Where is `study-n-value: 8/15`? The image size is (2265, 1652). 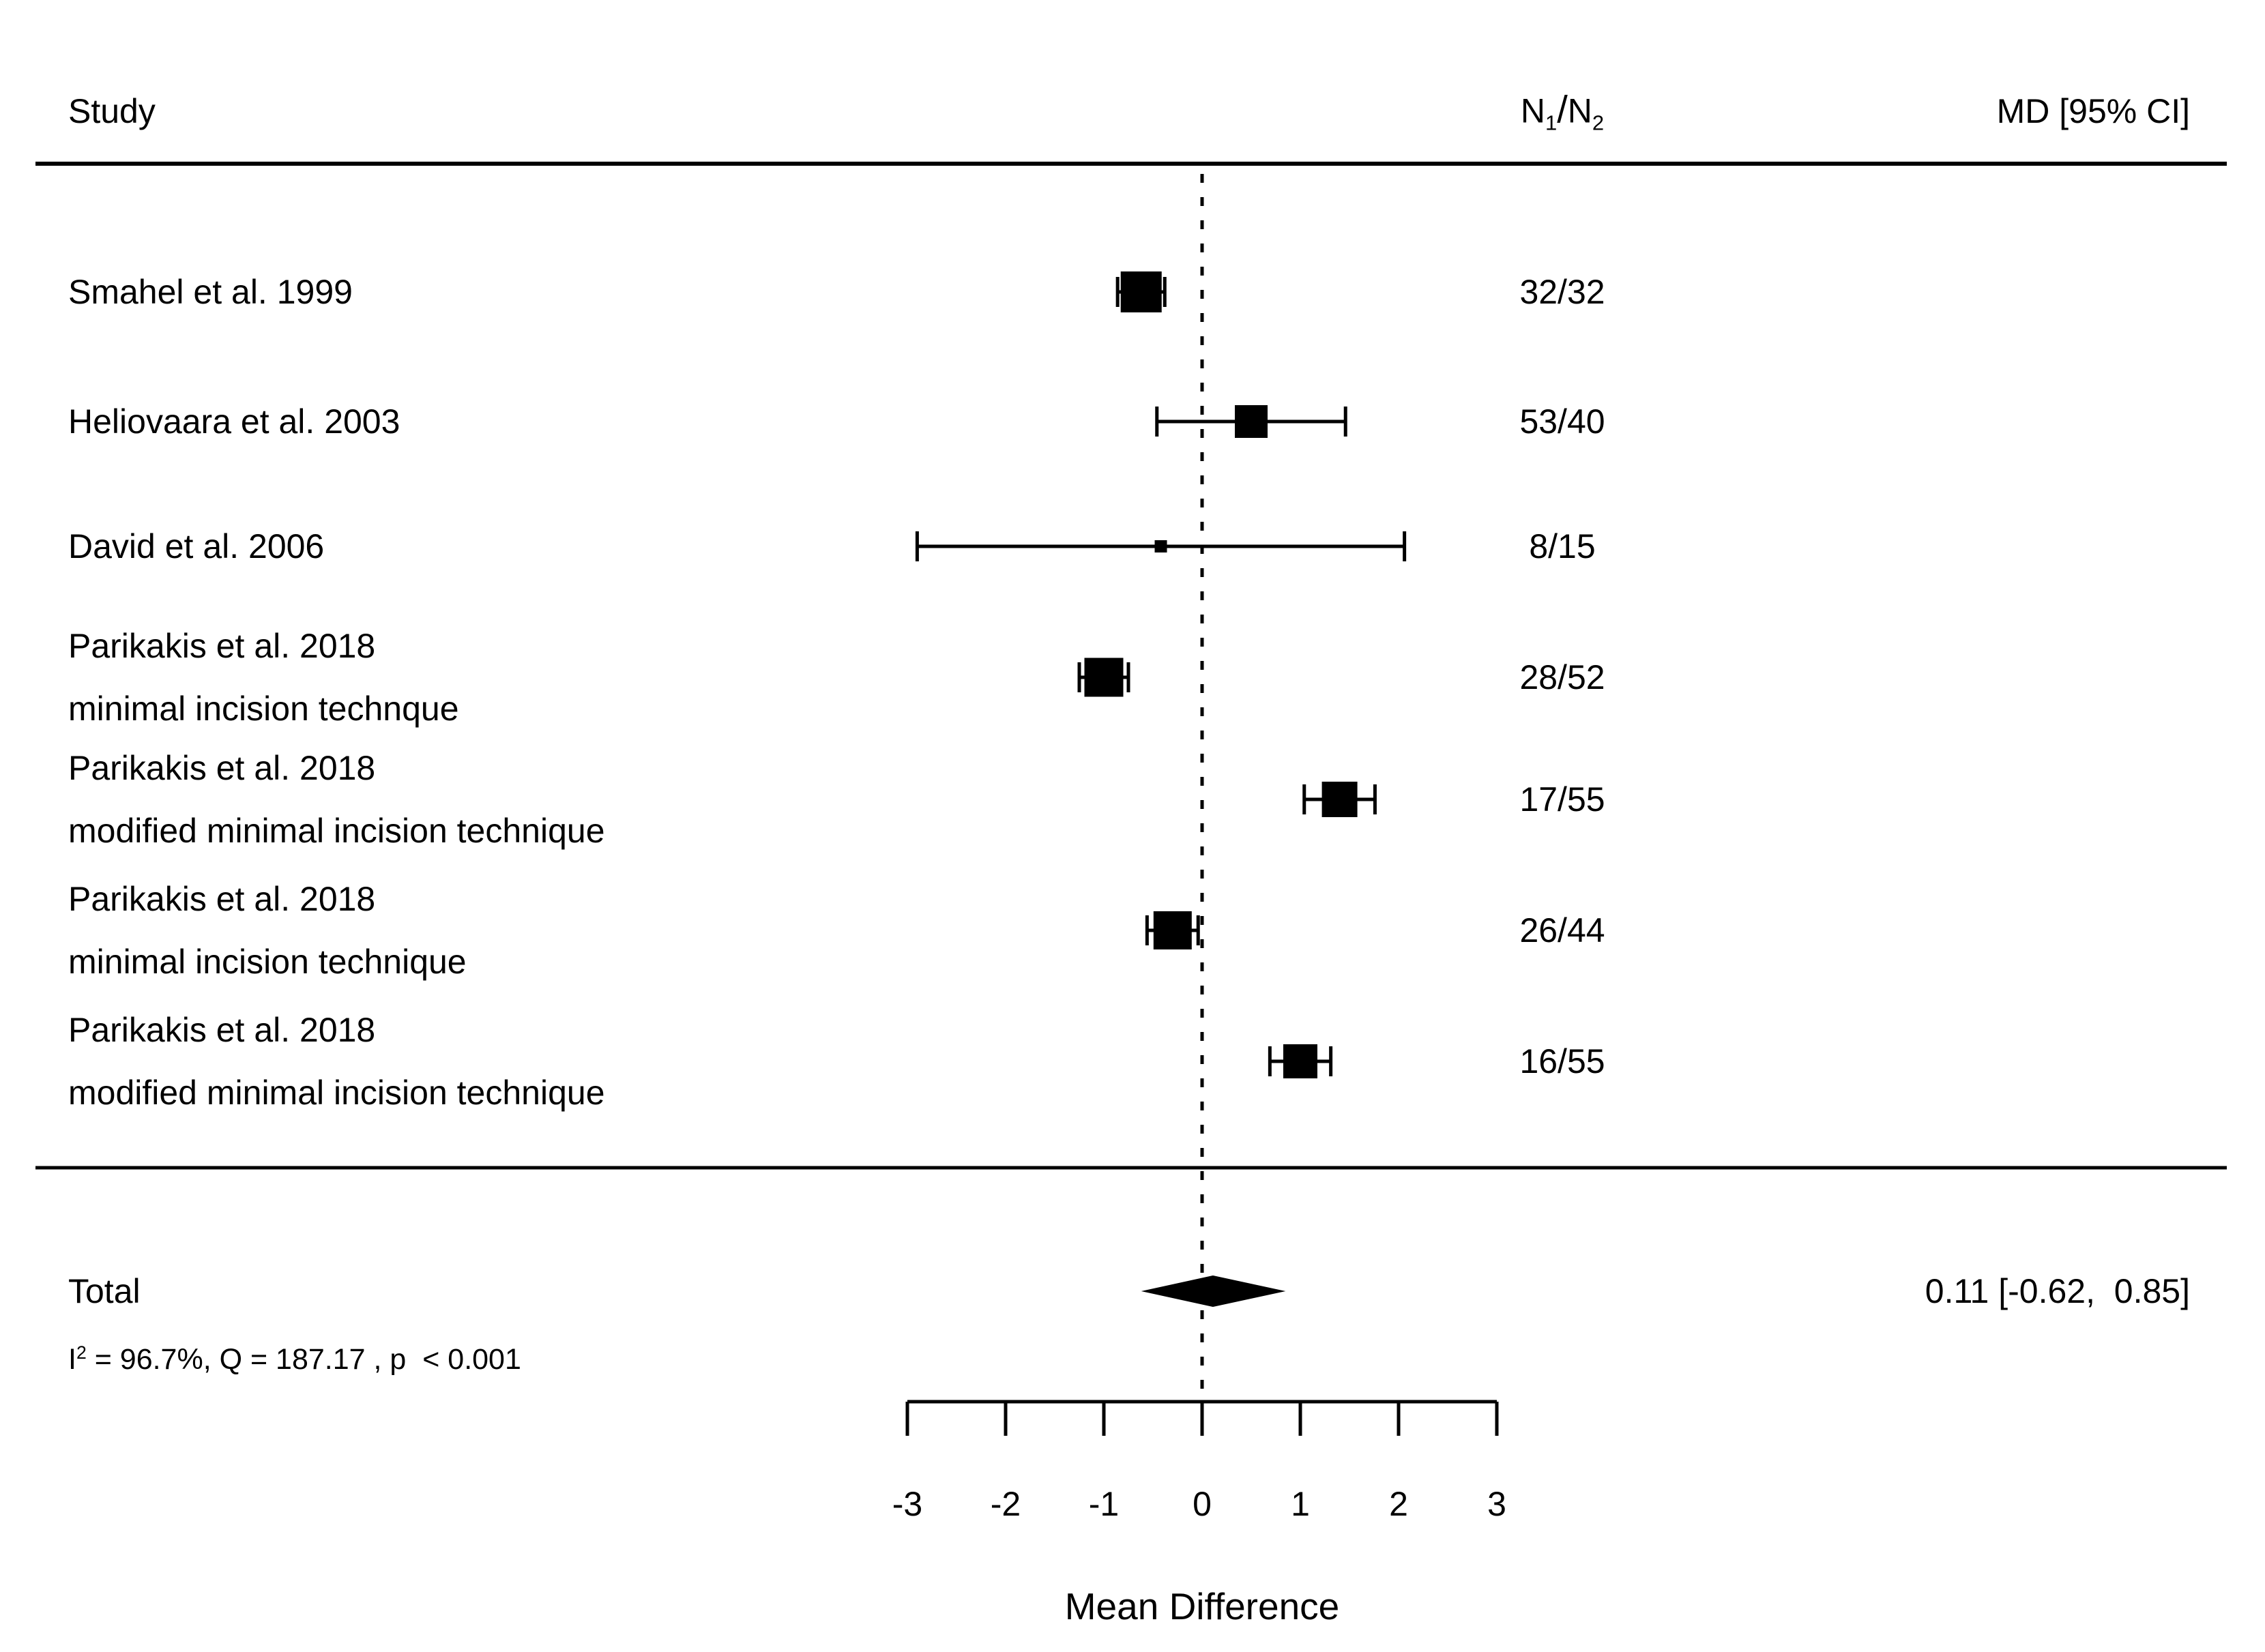 study-n-value: 8/15 is located at coordinates (1563, 546).